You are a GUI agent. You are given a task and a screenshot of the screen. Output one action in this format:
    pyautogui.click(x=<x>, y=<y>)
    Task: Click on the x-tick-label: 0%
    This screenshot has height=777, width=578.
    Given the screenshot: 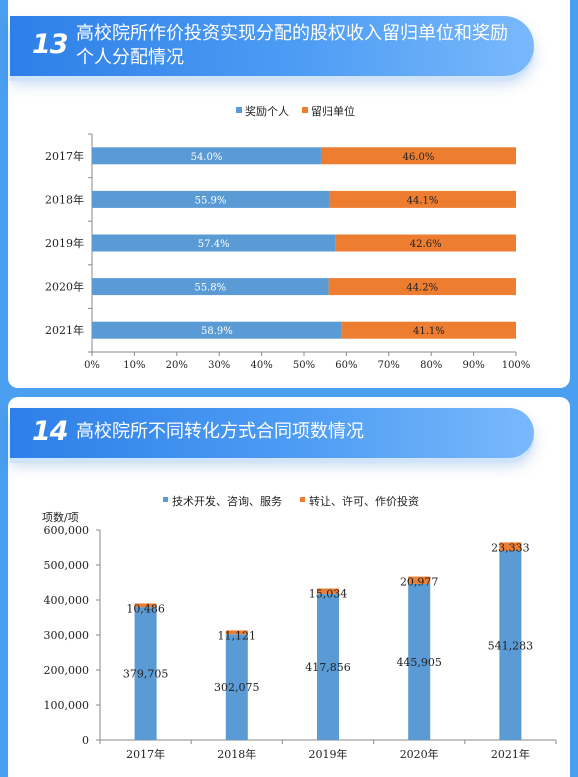 What is the action you would take?
    pyautogui.click(x=92, y=365)
    